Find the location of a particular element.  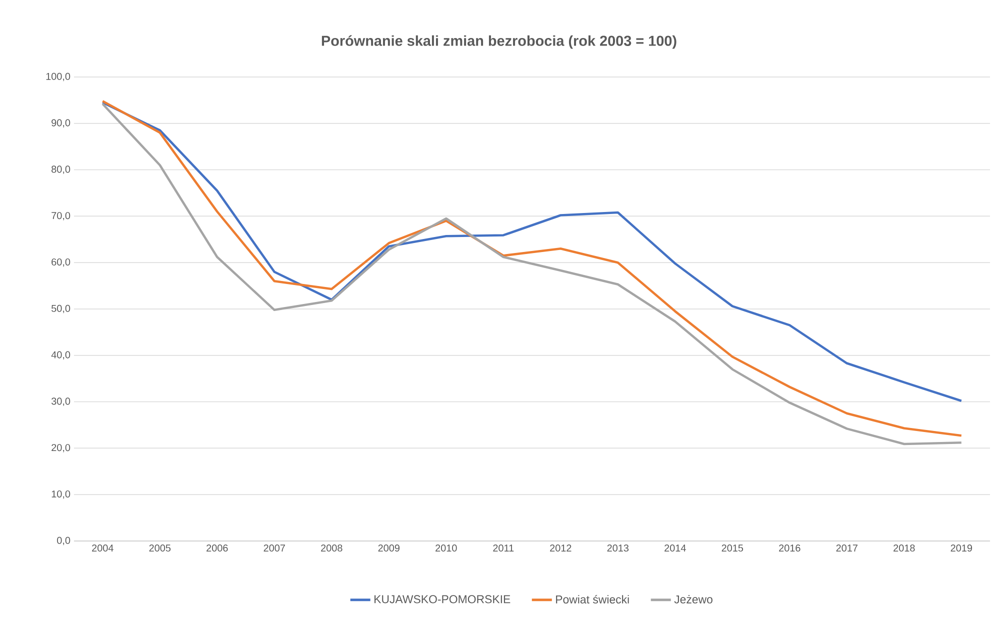

x-tick-label: 2004 is located at coordinates (103, 548).